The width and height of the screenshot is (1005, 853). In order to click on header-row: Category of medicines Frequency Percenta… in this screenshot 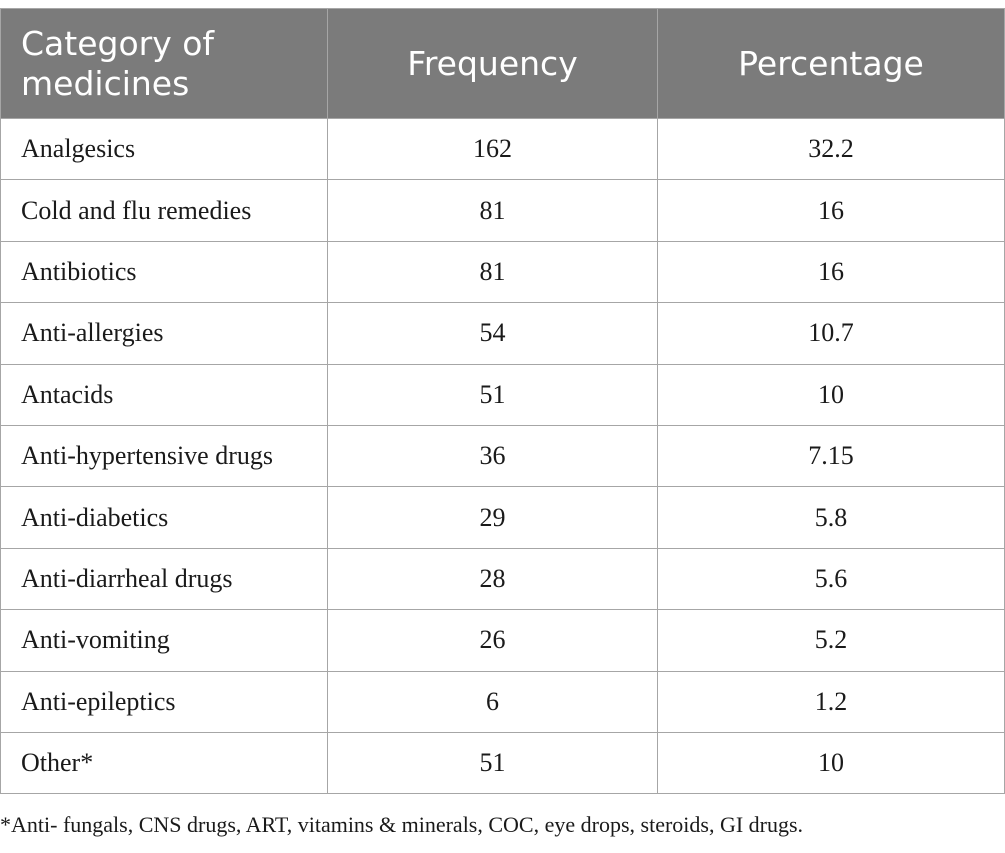, I will do `click(502, 63)`.